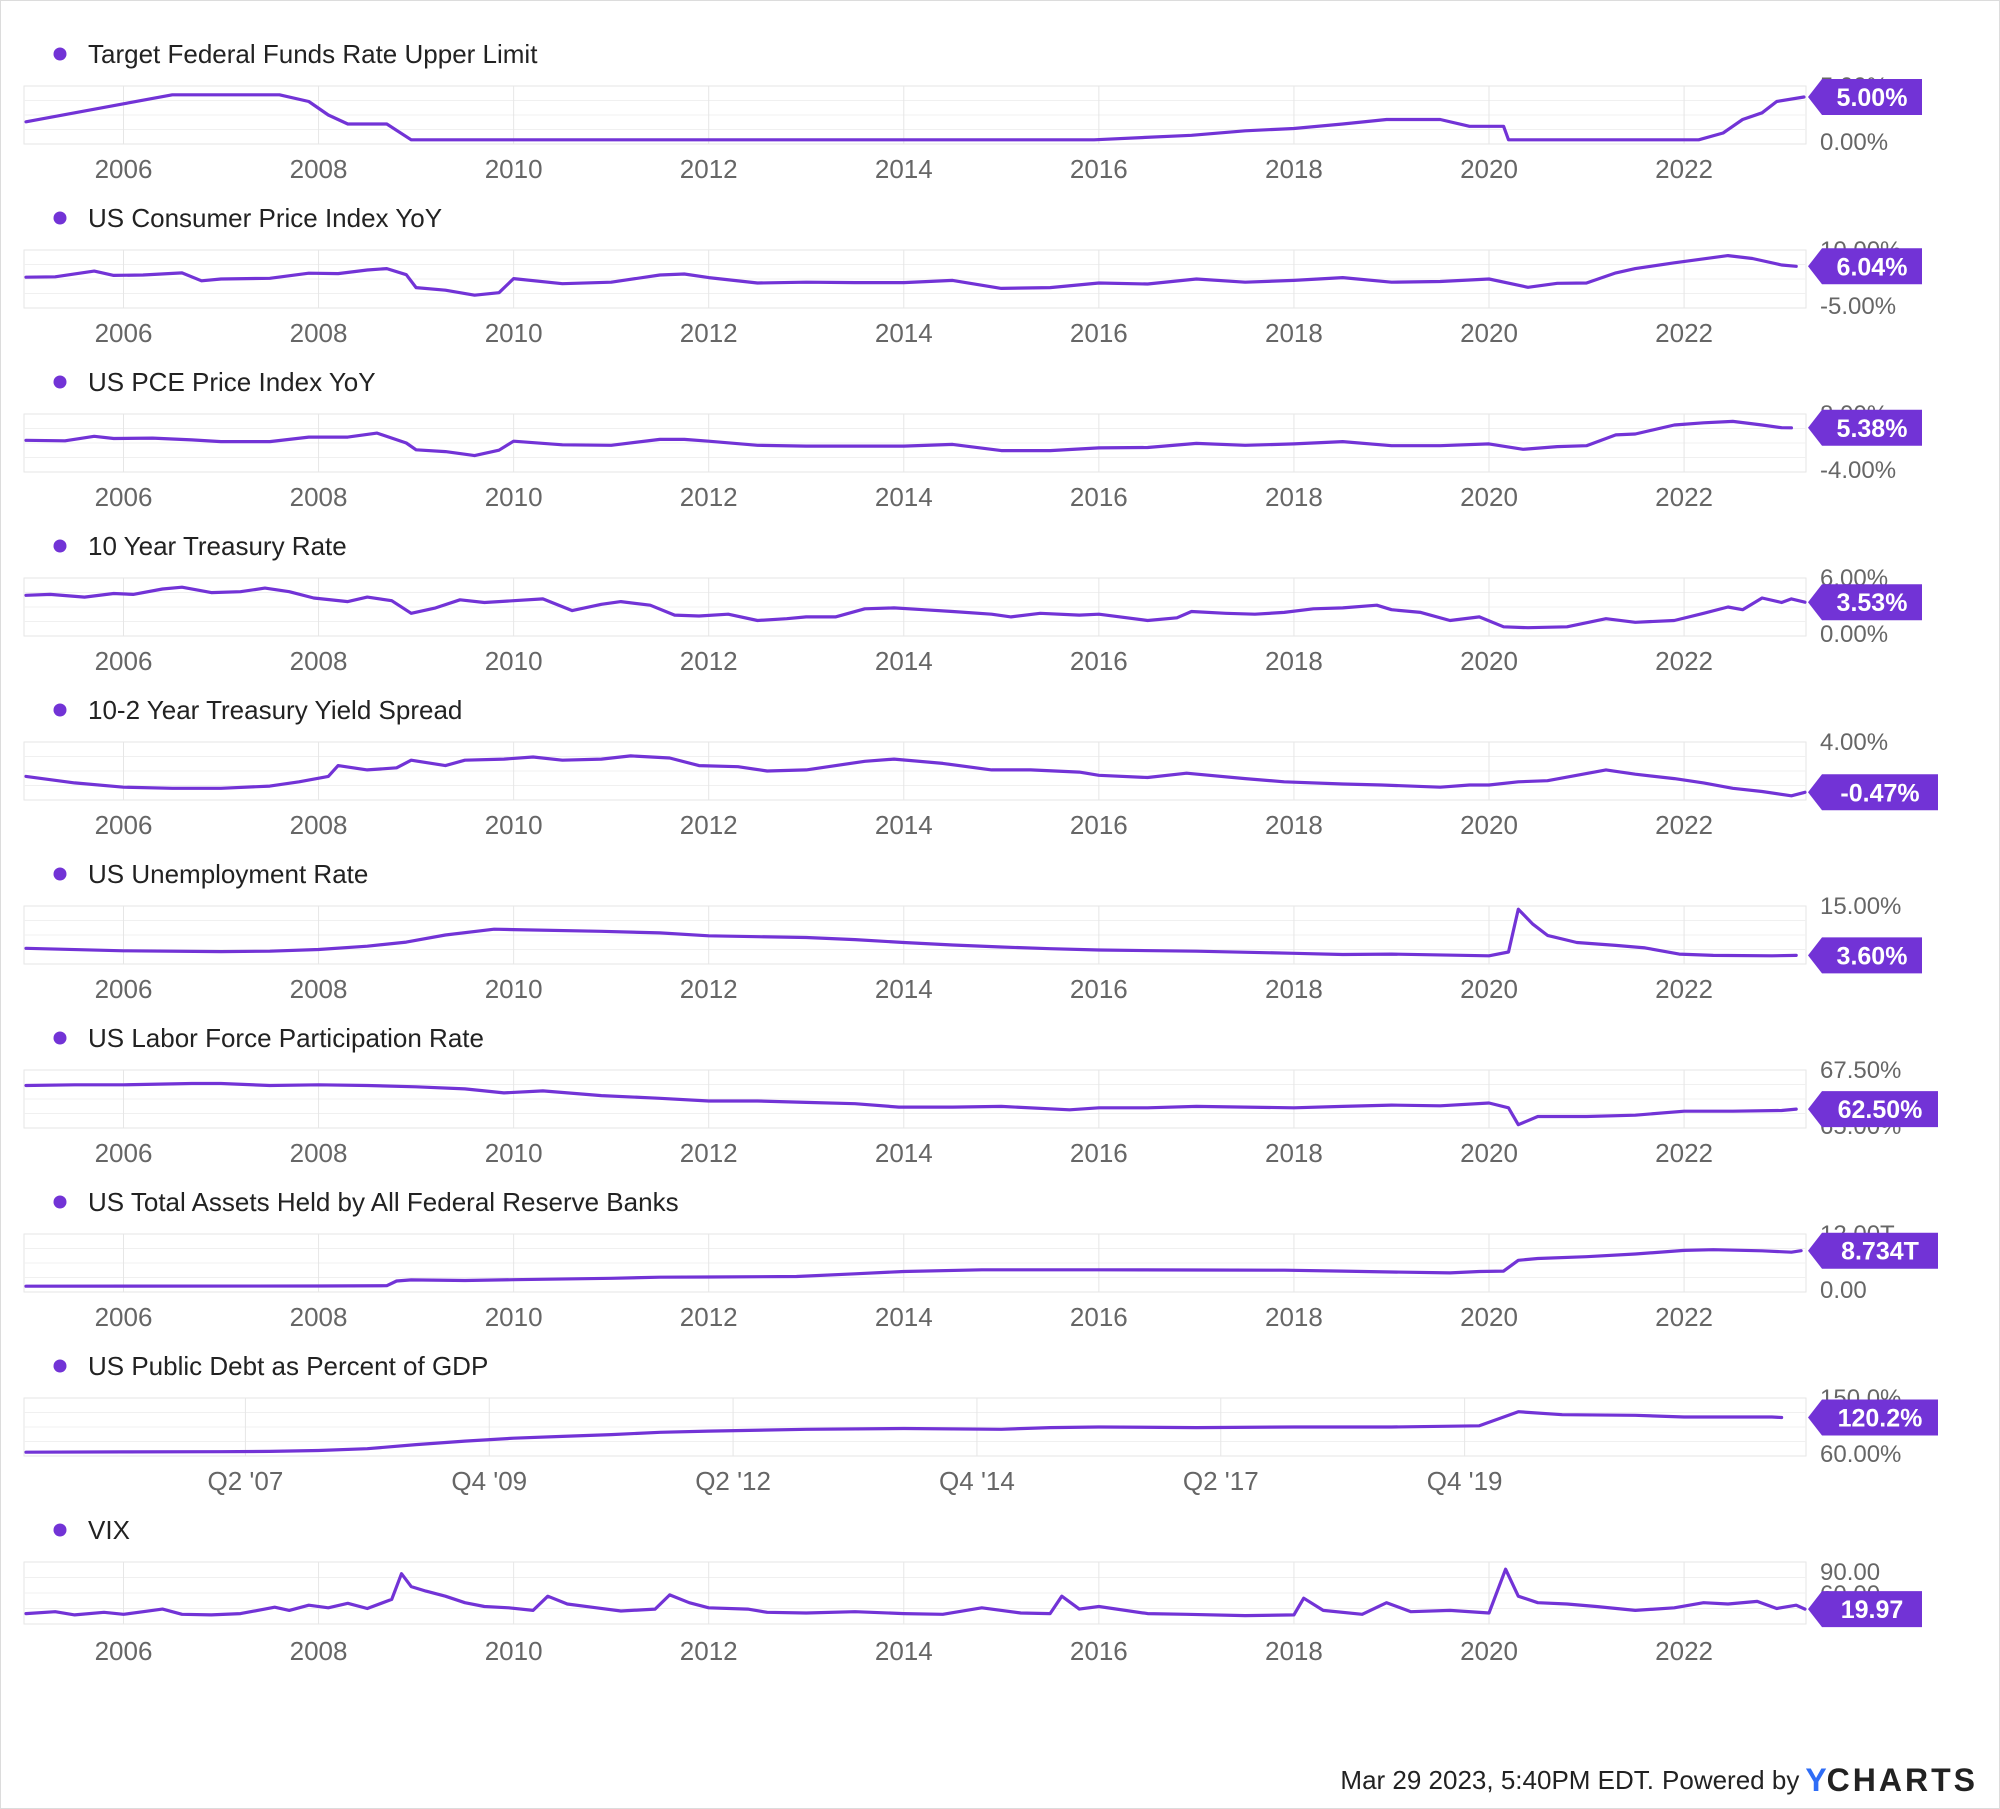 The image size is (2000, 1809). What do you see at coordinates (275, 710) in the screenshot?
I see `legend-label: 10-2 Year Treasury Yield Spread` at bounding box center [275, 710].